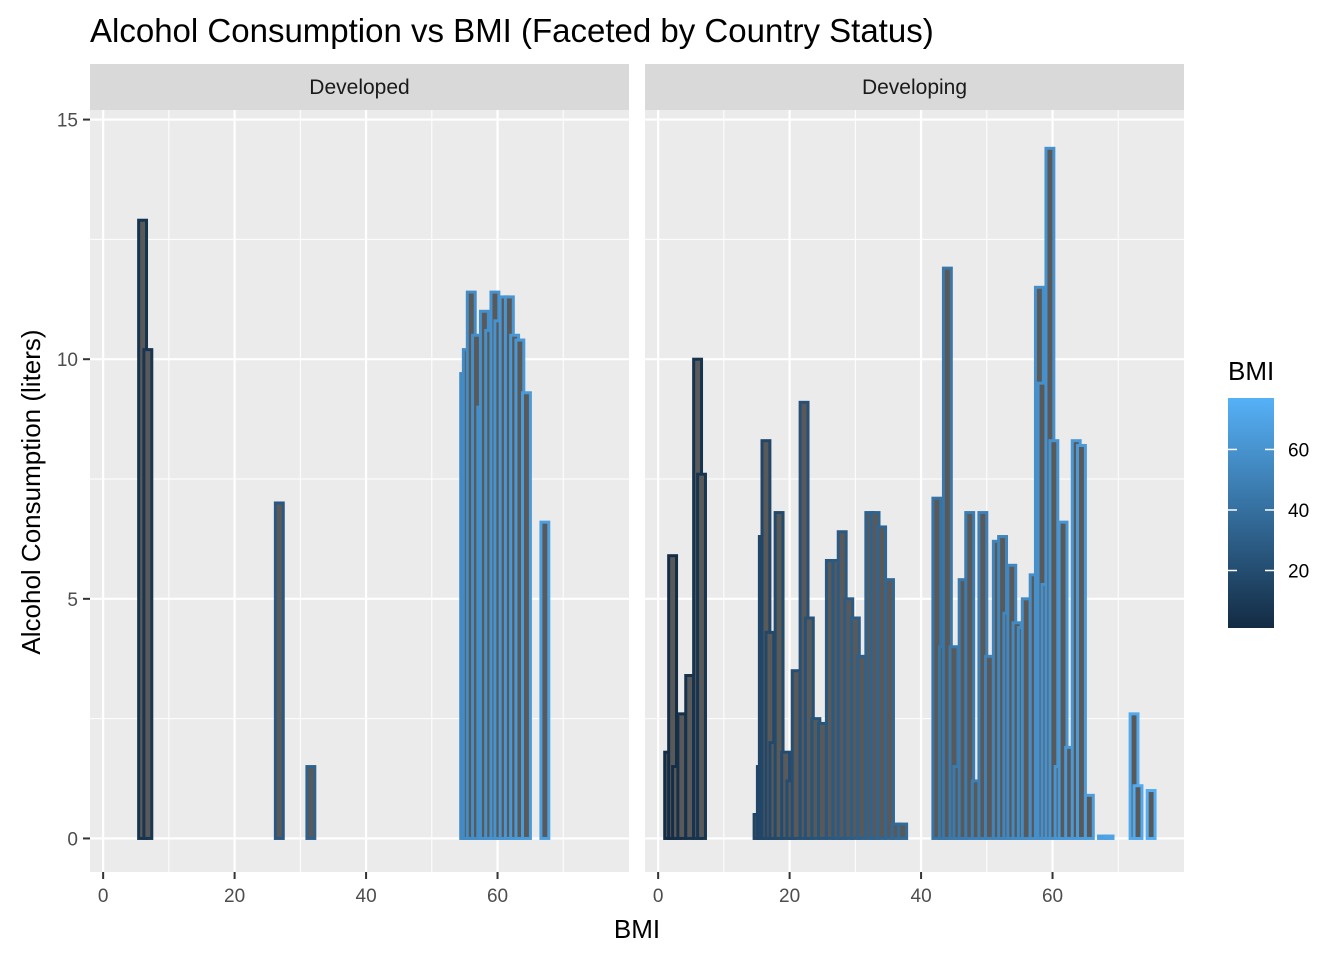  I want to click on y-axis-label: Alcohol Consumption (liters), so click(31, 491).